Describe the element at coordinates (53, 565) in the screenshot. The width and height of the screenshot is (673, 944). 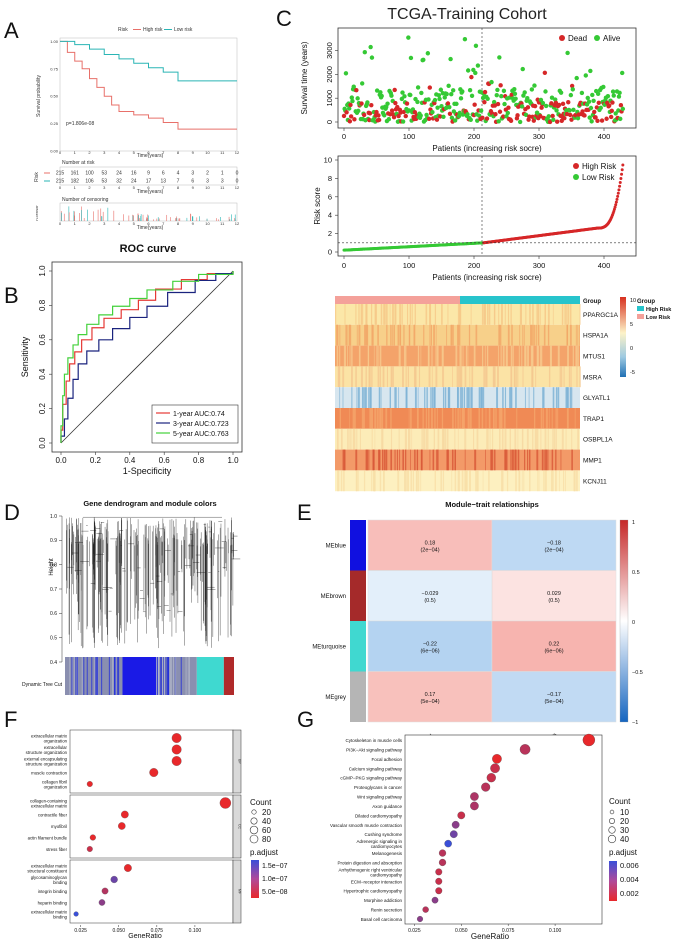
I see `dendro-ytick: 0.8` at that location.